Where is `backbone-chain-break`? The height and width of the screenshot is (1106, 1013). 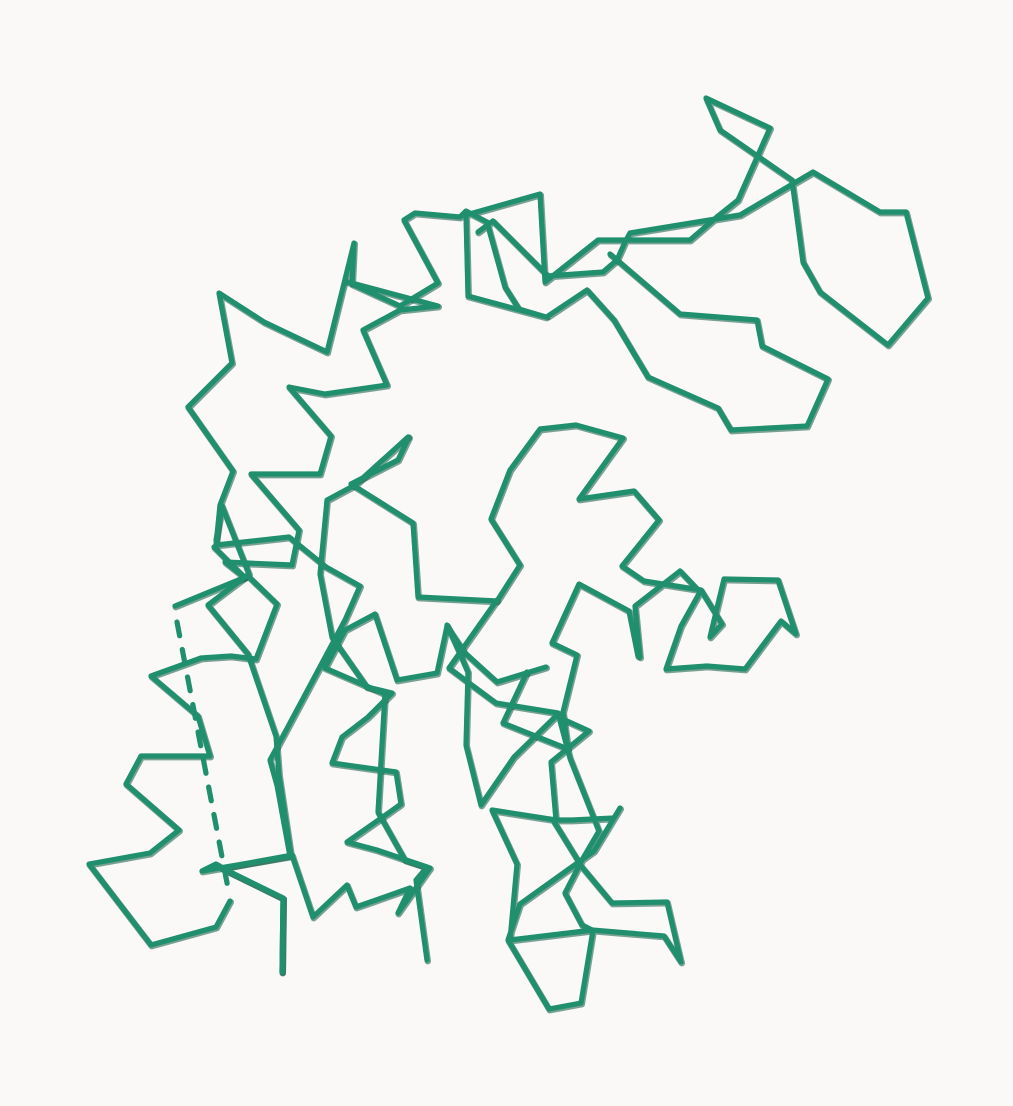
backbone-chain-break is located at coordinates (202, 755).